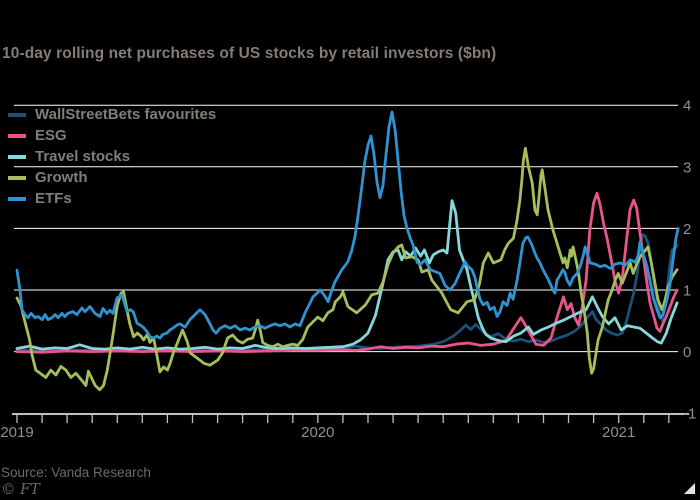 This screenshot has width=700, height=500. Describe the element at coordinates (689, 260) in the screenshot. I see `y-axis-labels: 4 3 2 1 0 -1` at that location.